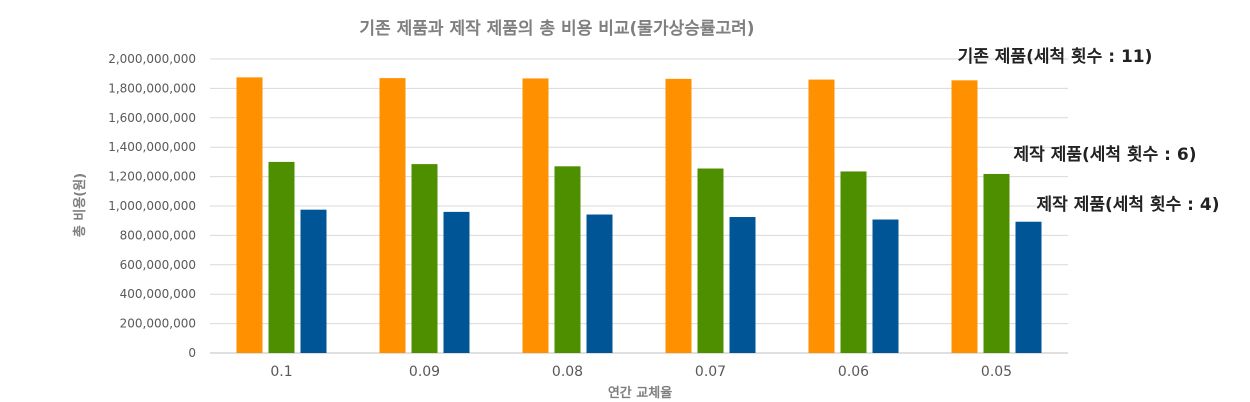 The image size is (1250, 402). Describe the element at coordinates (996, 372) in the screenshot. I see `x-tick-label: 0.05` at that location.